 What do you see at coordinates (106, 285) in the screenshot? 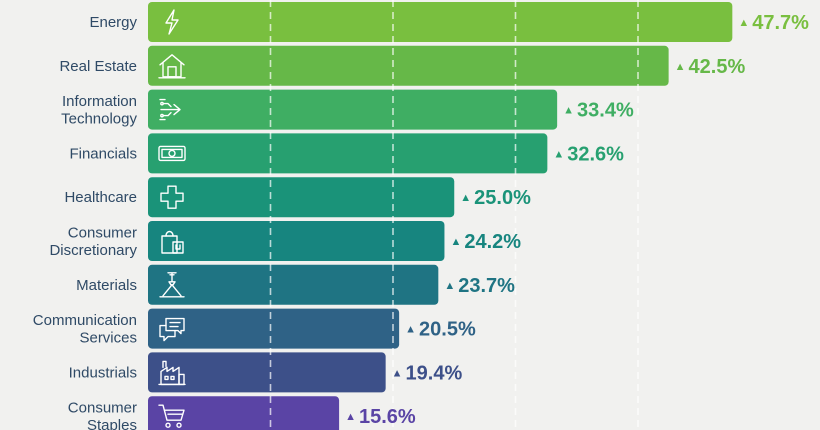
I see `category-label: Materials` at bounding box center [106, 285].